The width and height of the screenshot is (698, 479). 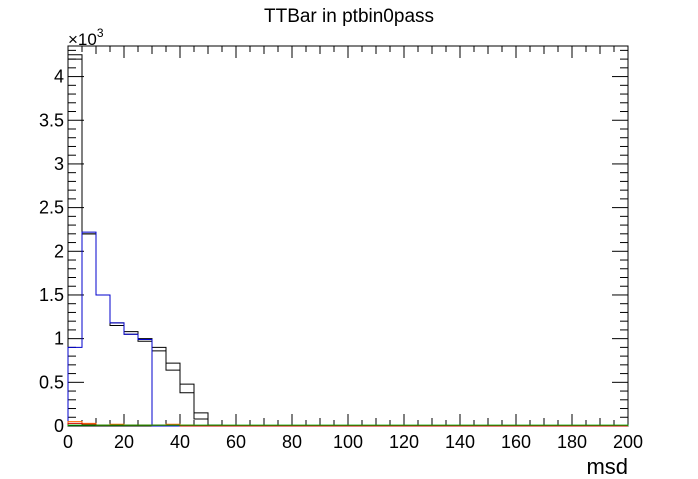 What do you see at coordinates (628, 442) in the screenshot?
I see `x-tick-label: 200` at bounding box center [628, 442].